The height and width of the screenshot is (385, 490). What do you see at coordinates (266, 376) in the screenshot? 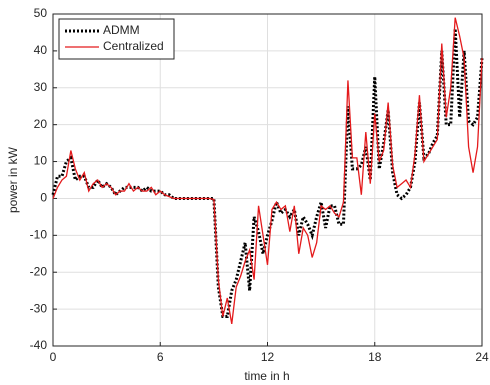
I see `x-axis-label: time in h` at bounding box center [266, 376].